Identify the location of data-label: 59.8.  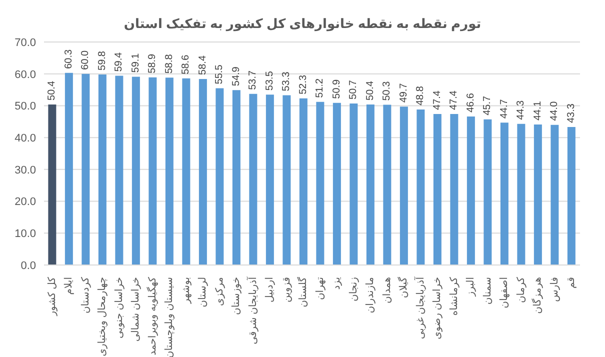
(102, 60).